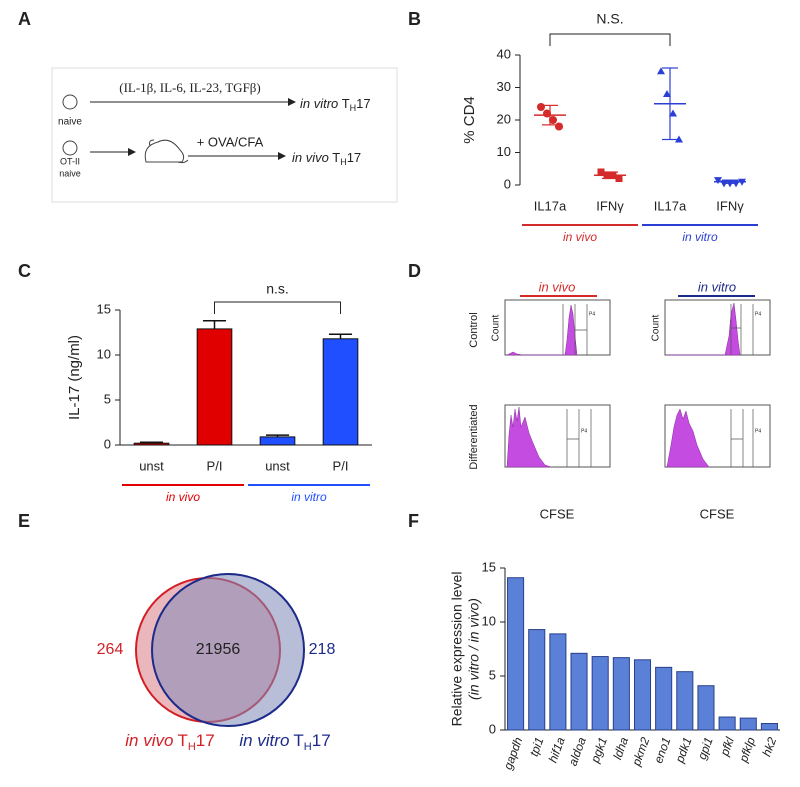 This screenshot has width=800, height=787. What do you see at coordinates (717, 286) in the screenshot?
I see `column-title: in vitro` at bounding box center [717, 286].